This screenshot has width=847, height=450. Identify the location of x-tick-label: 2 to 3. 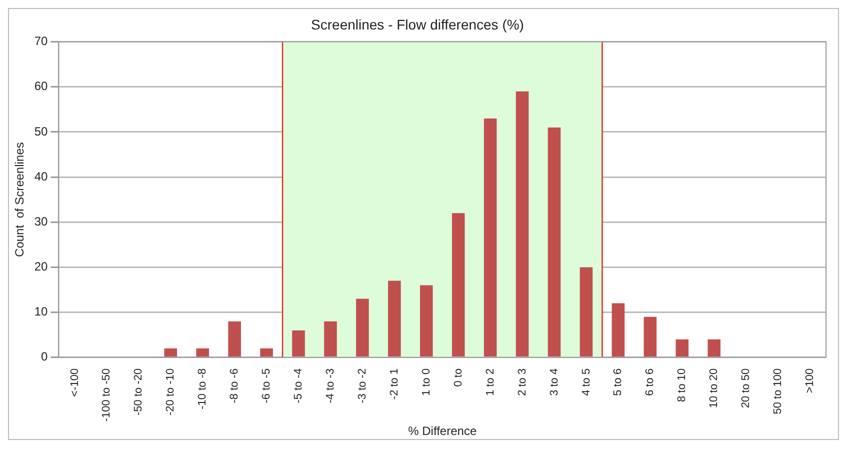
(522, 382).